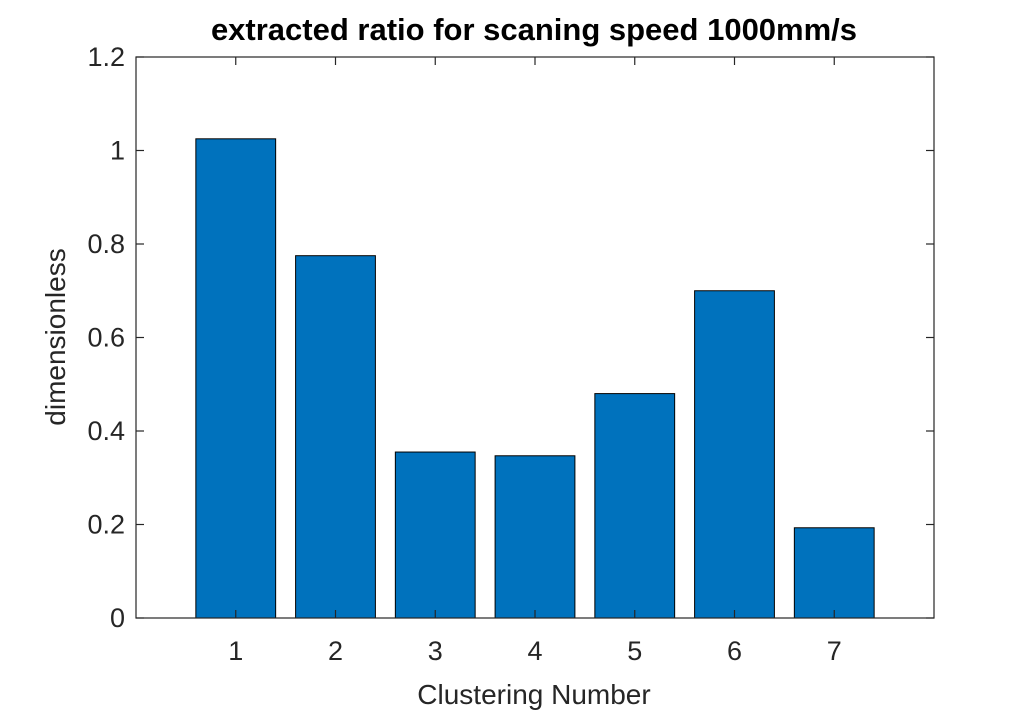  Describe the element at coordinates (117, 151) in the screenshot. I see `y-tick-label: 1` at that location.